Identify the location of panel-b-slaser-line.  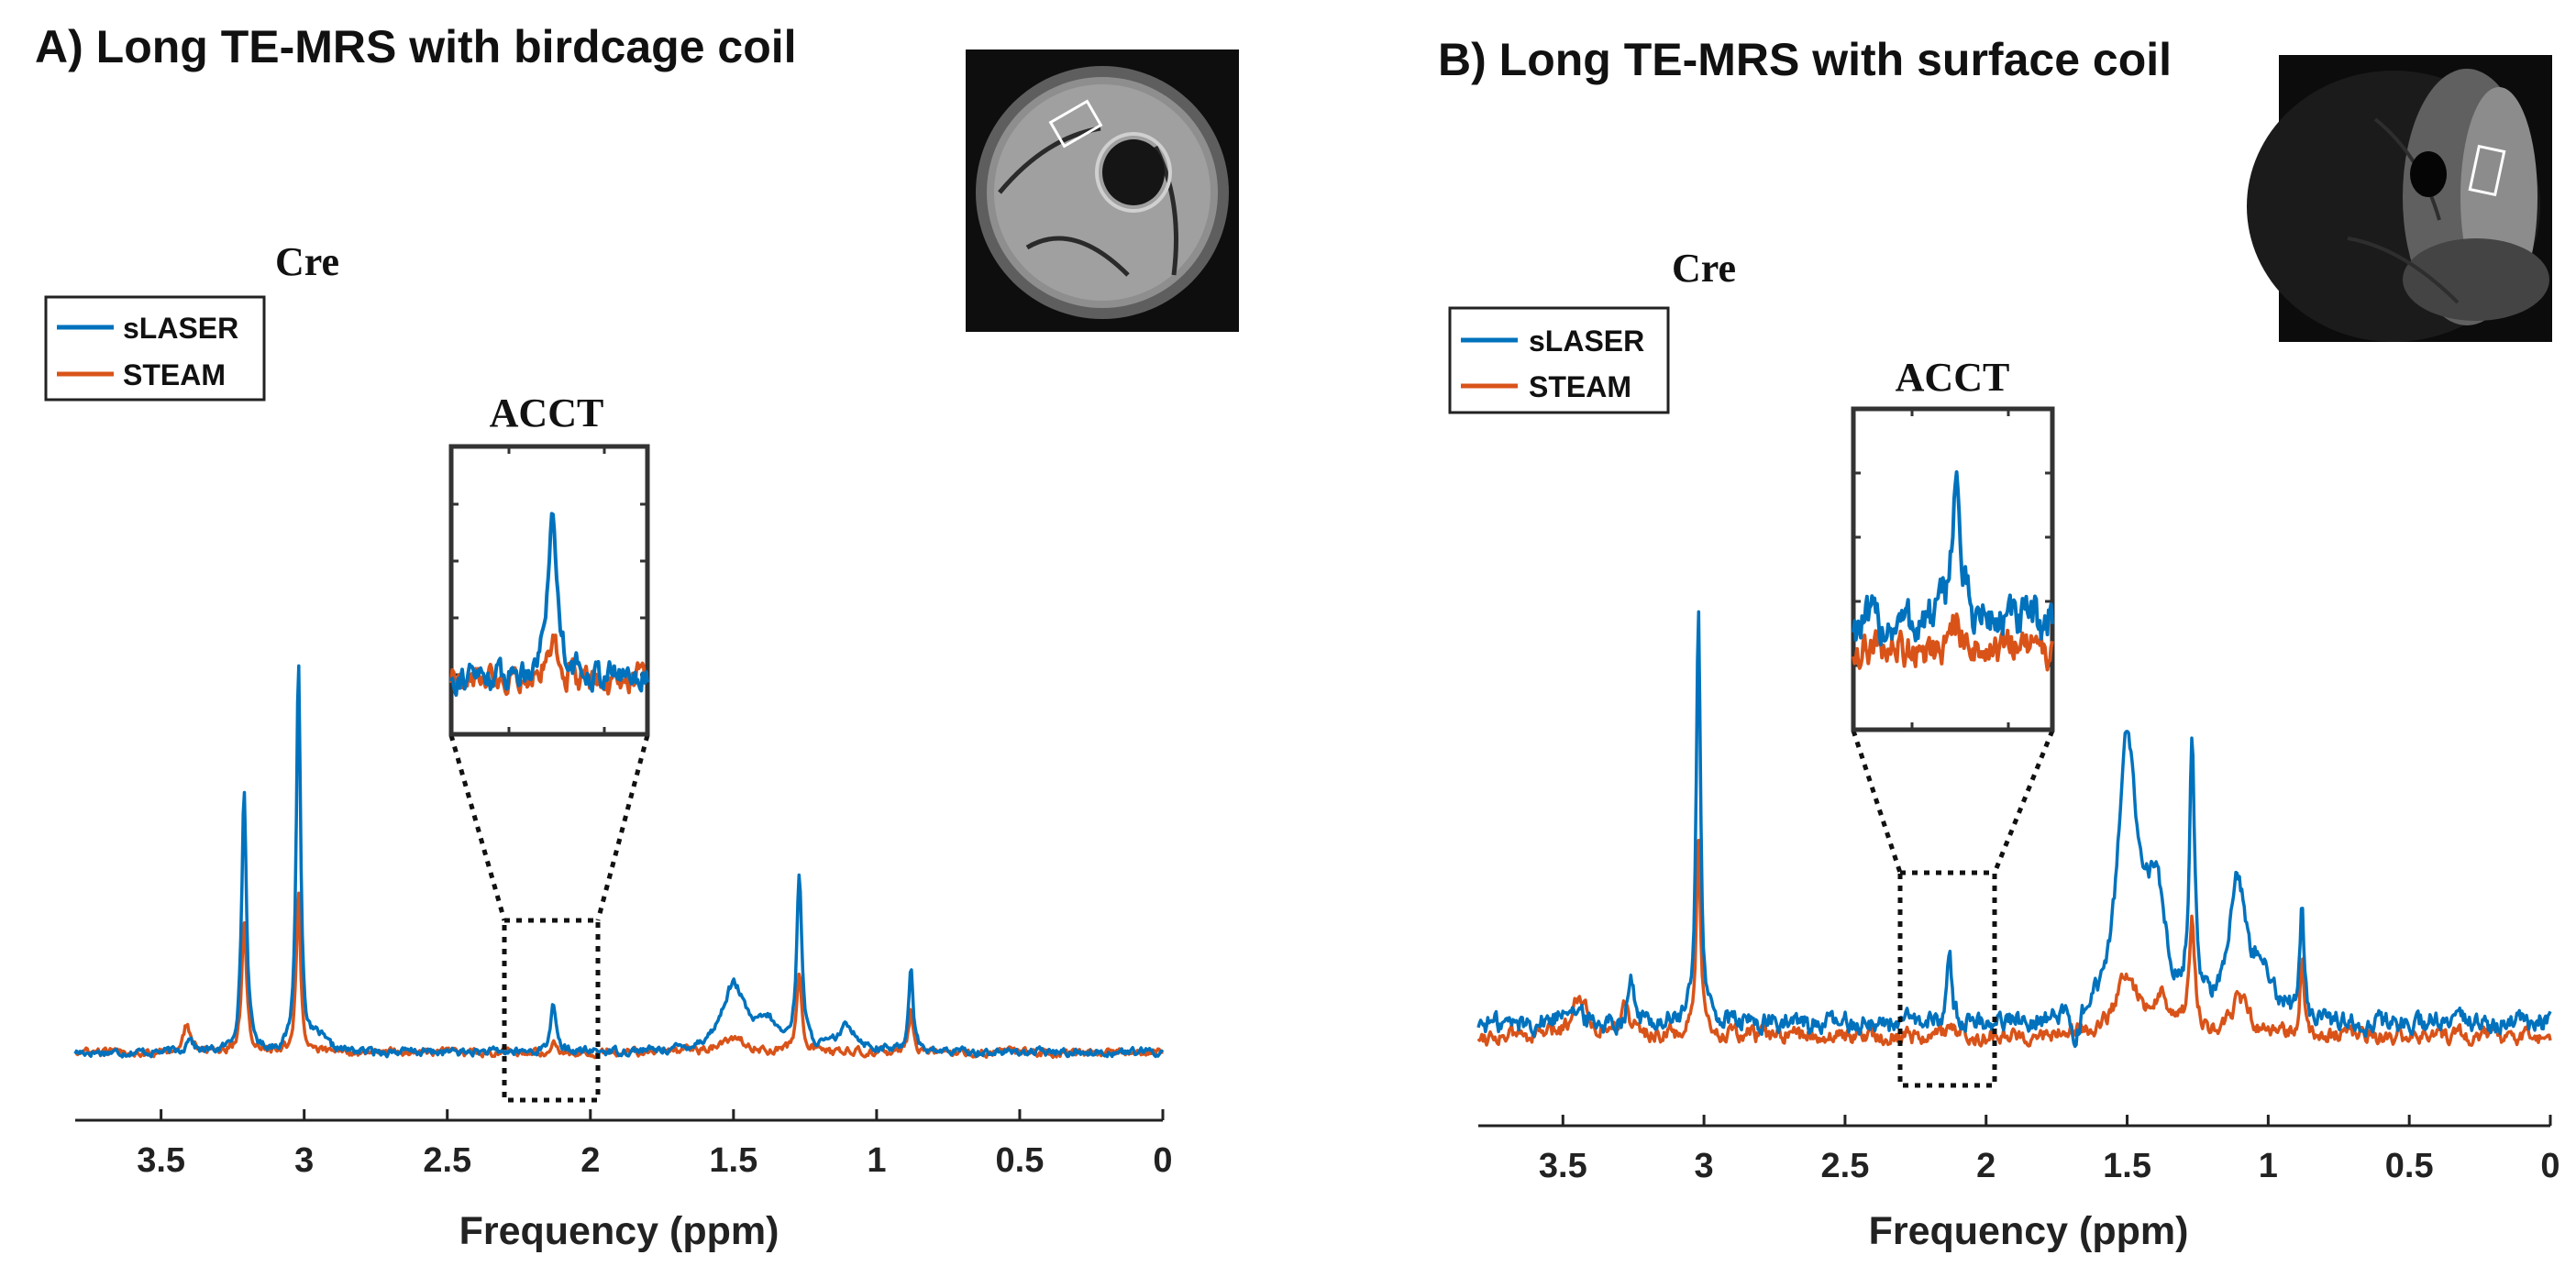
(2014, 829).